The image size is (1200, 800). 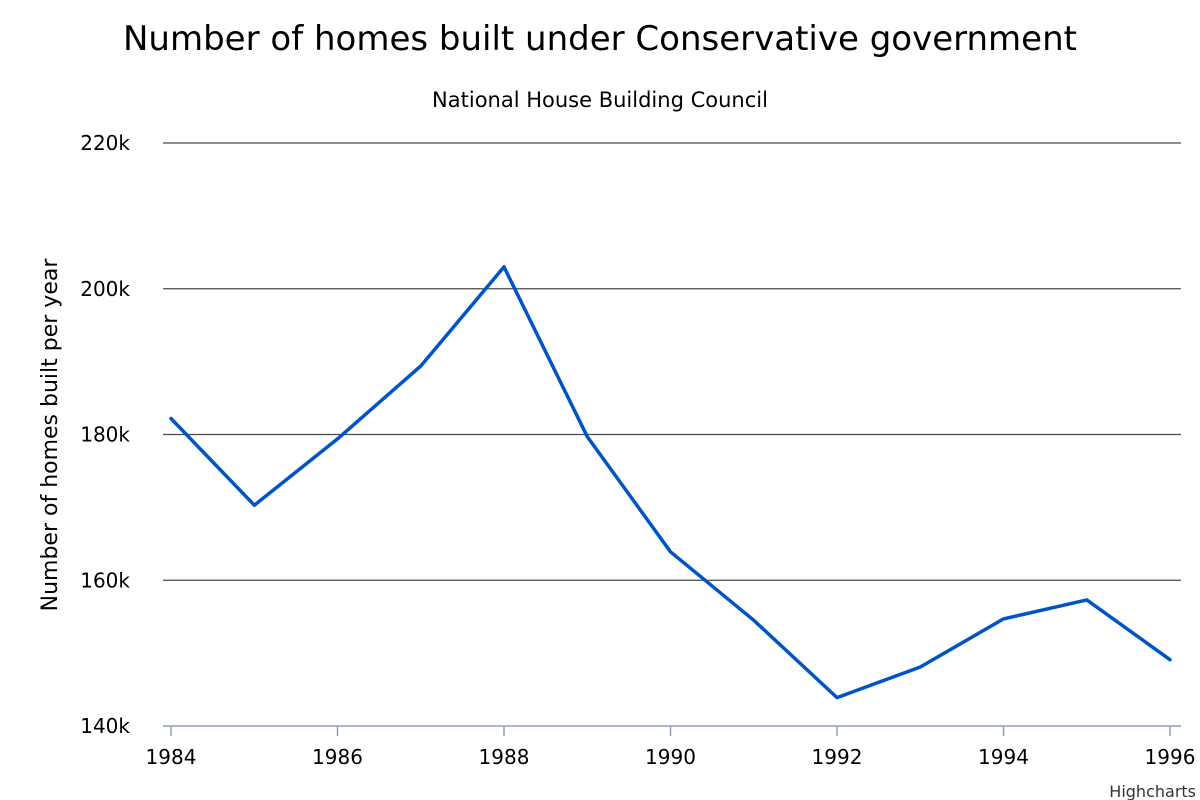 What do you see at coordinates (171, 757) in the screenshot?
I see `x-tick-label: 1984` at bounding box center [171, 757].